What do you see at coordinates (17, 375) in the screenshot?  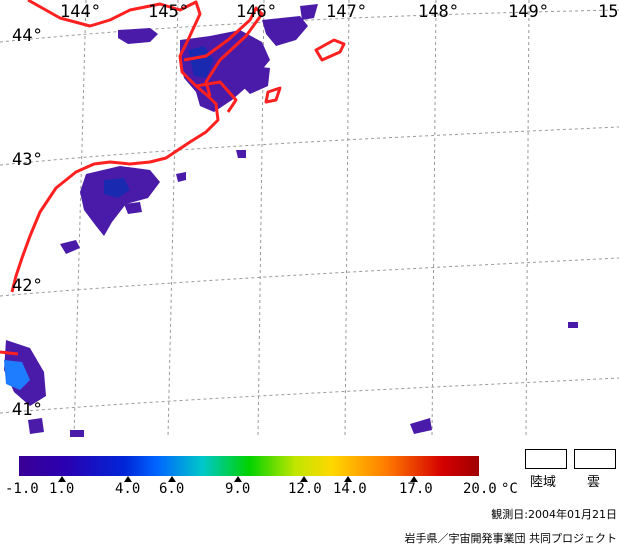 I see `core-south` at bounding box center [17, 375].